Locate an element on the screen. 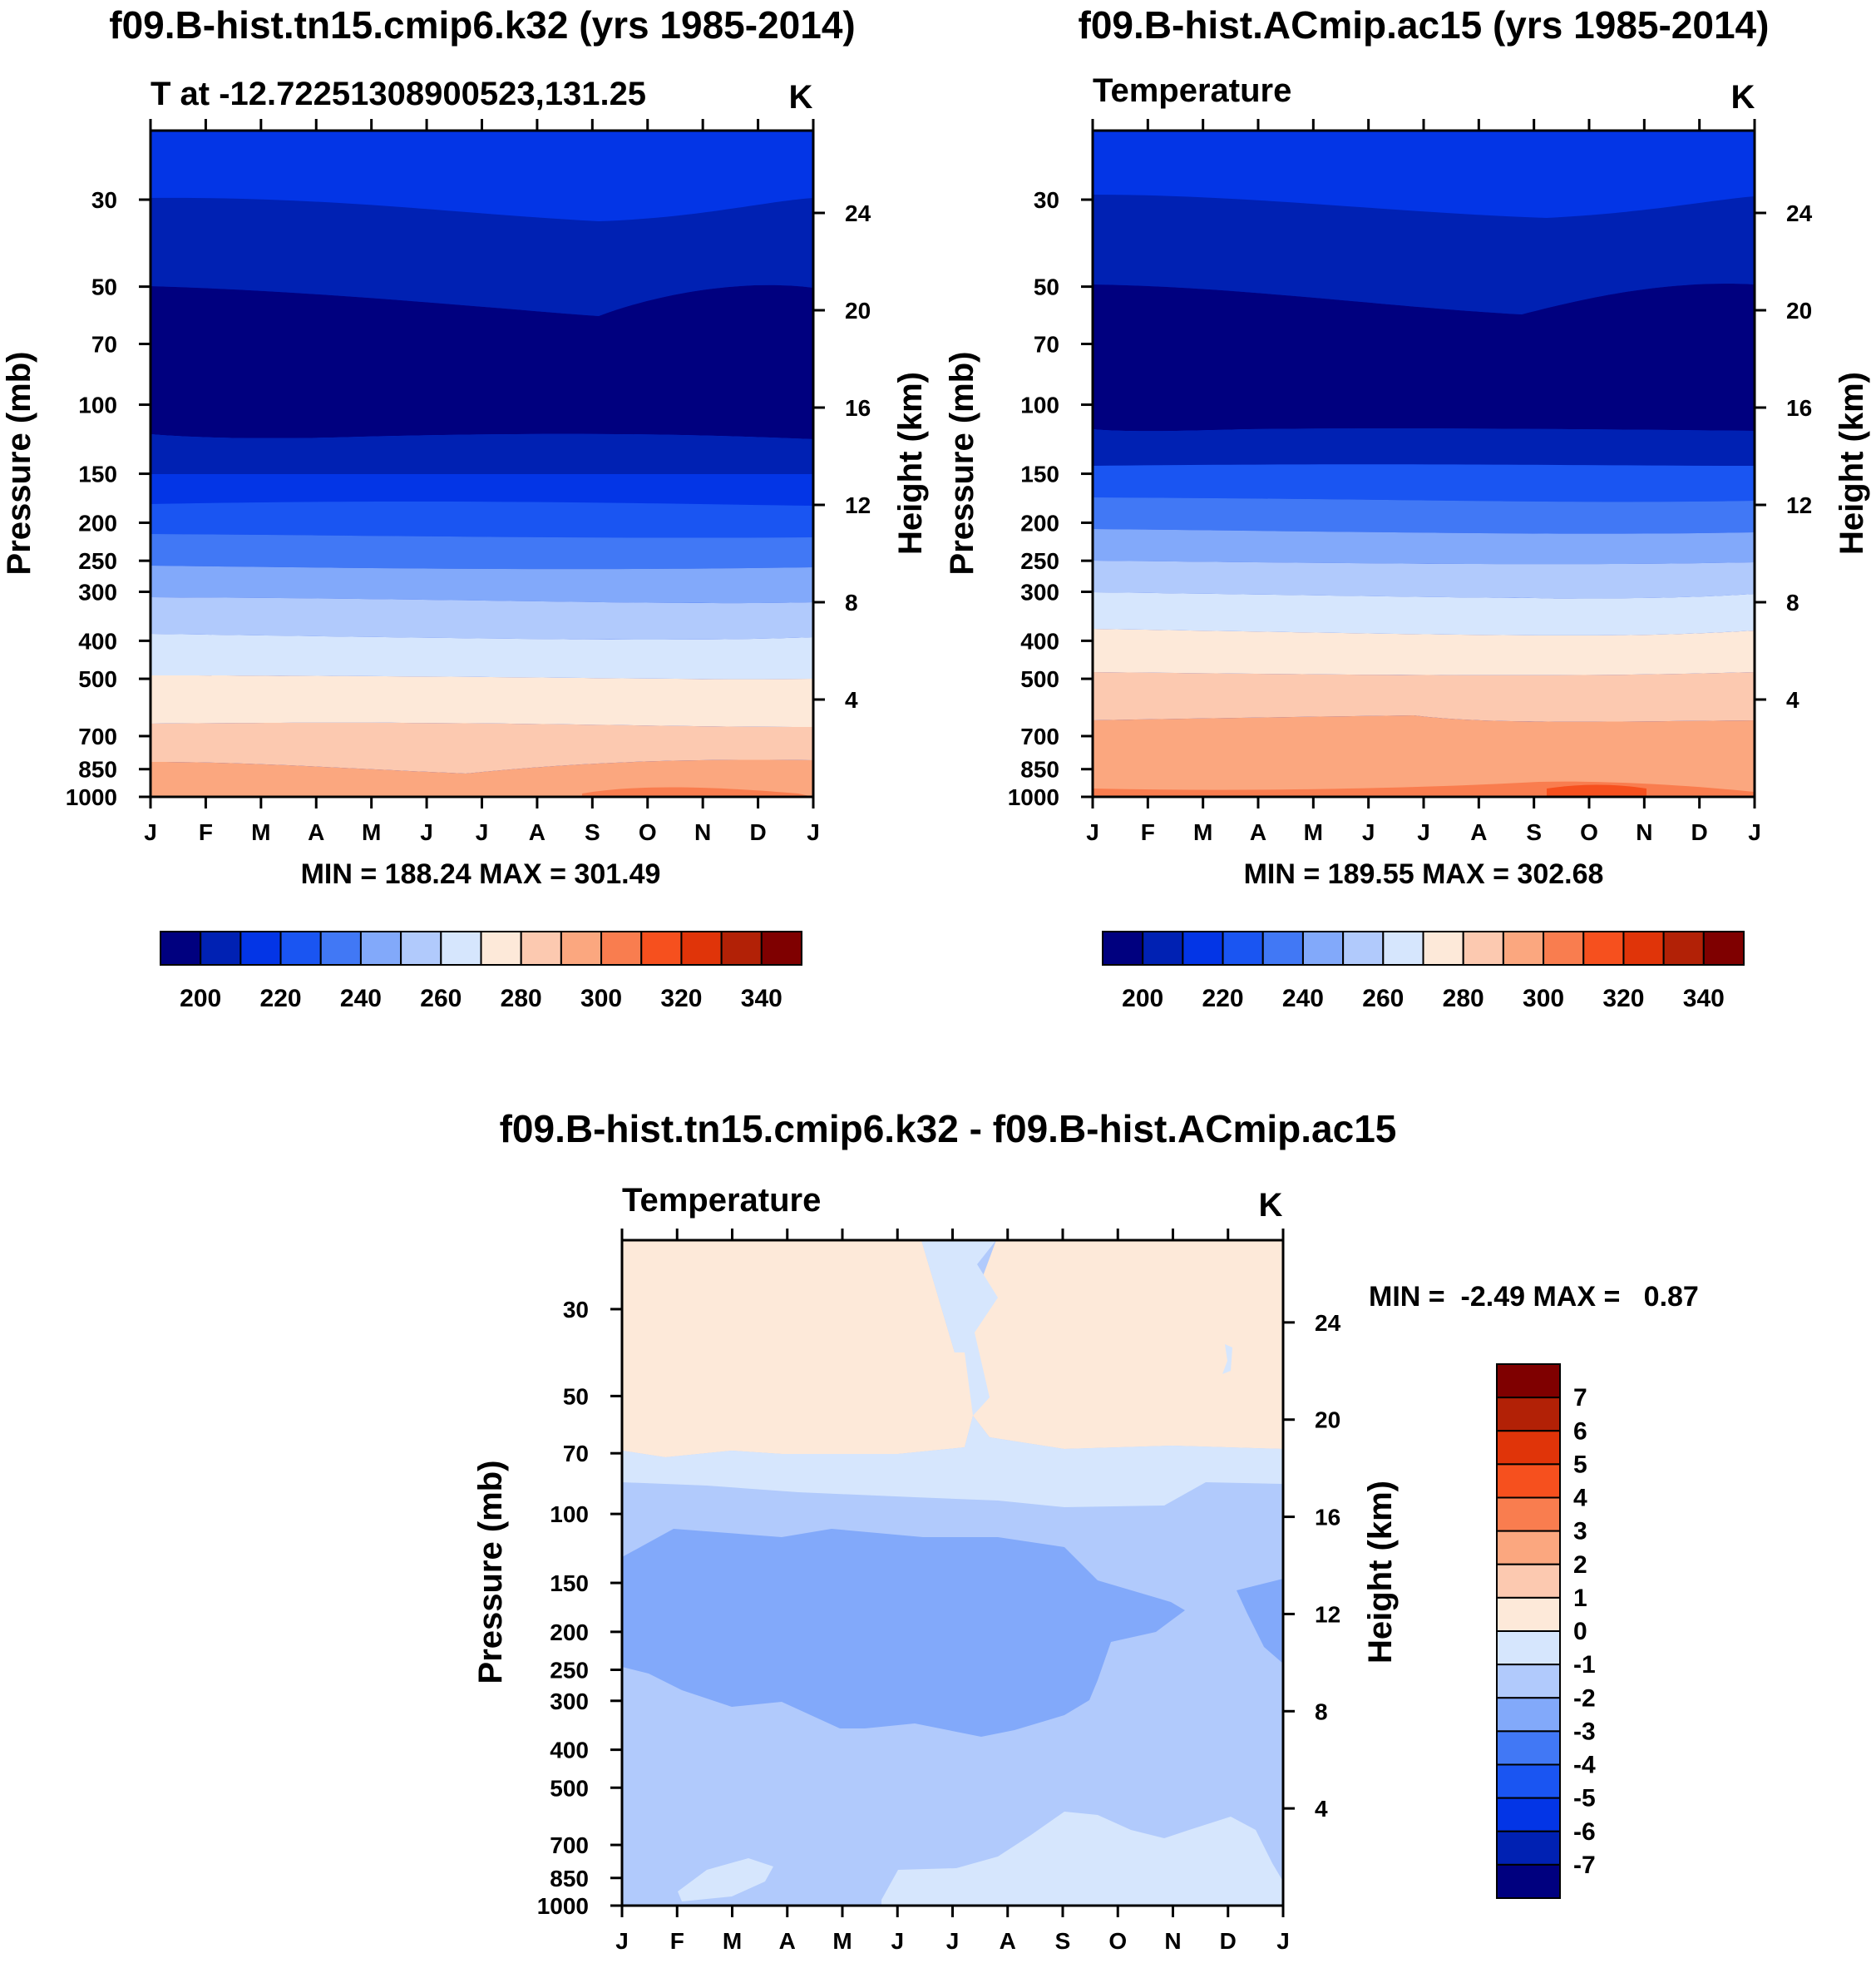  panel-right-colorbar-label: 300 is located at coordinates (1543, 998).